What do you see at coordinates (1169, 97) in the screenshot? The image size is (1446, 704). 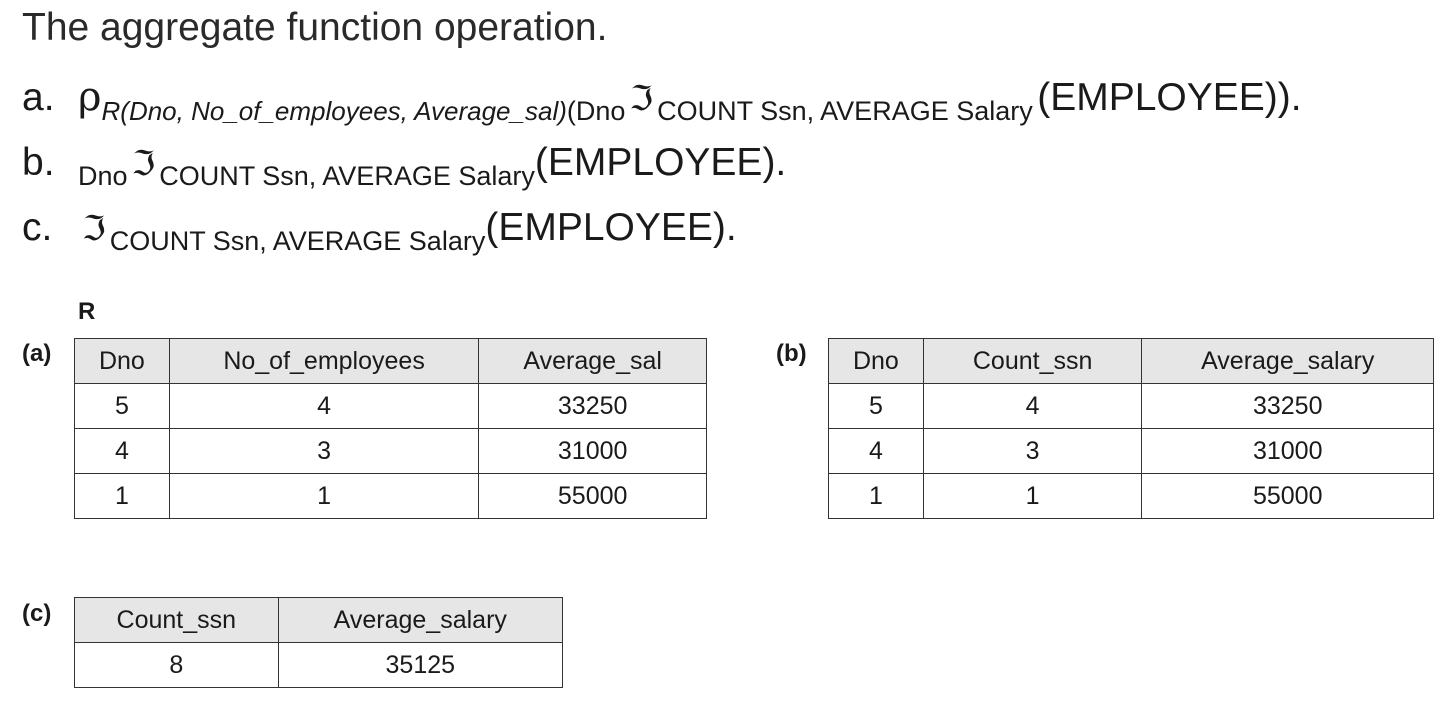 I see `relation-operand: (EMPLOYEE)).` at bounding box center [1169, 97].